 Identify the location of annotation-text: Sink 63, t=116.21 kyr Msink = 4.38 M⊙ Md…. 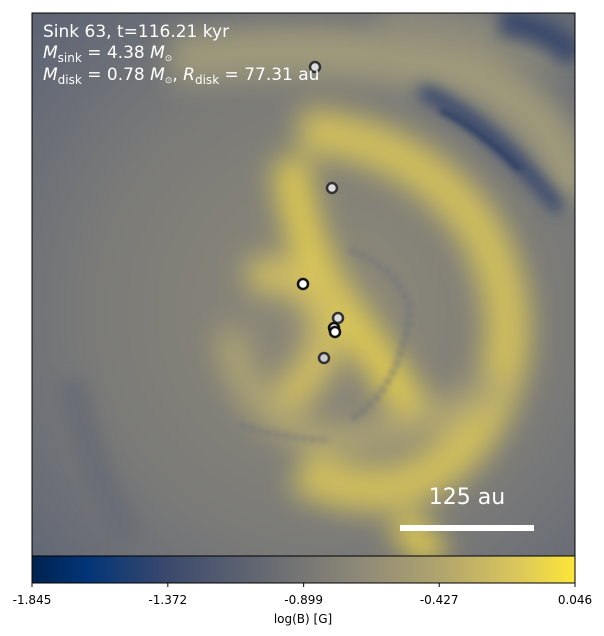
(181, 54).